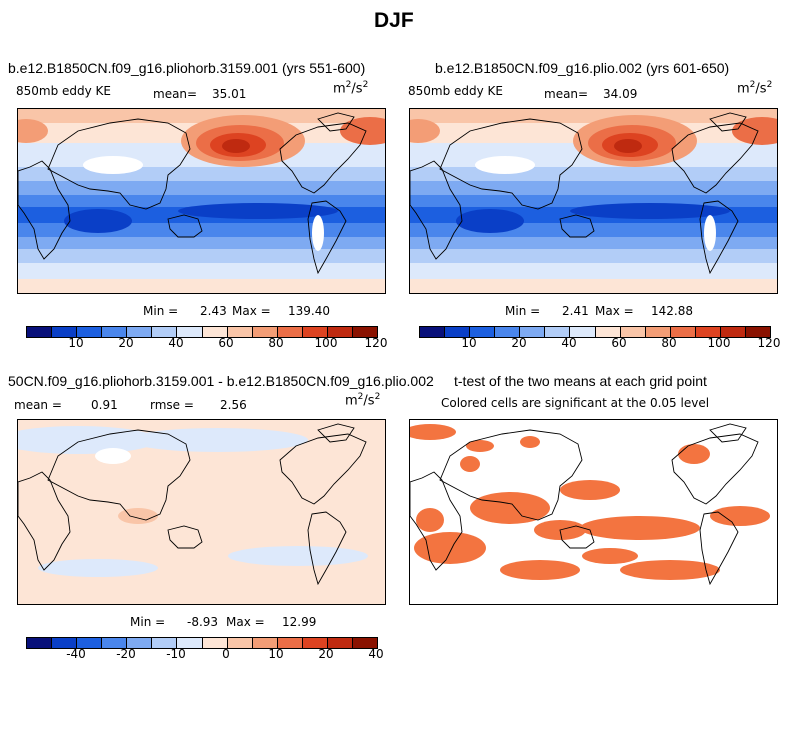 This screenshot has height=733, width=794. I want to click on panel2-mean-value: 34.09, so click(620, 94).